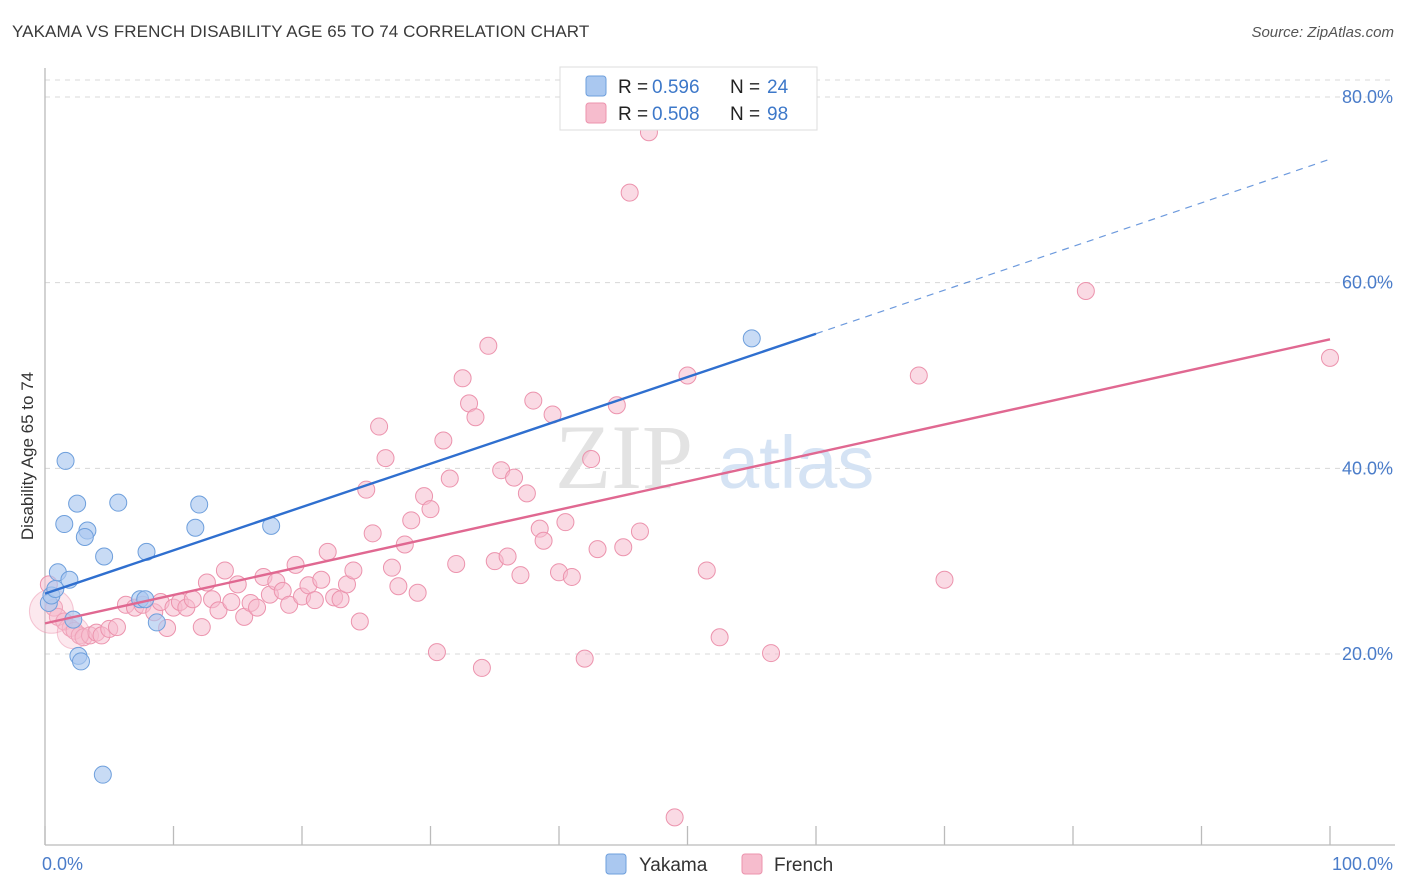  What do you see at coordinates (676, 114) in the screenshot?
I see `legend-r-value-french: 0.508` at bounding box center [676, 114].